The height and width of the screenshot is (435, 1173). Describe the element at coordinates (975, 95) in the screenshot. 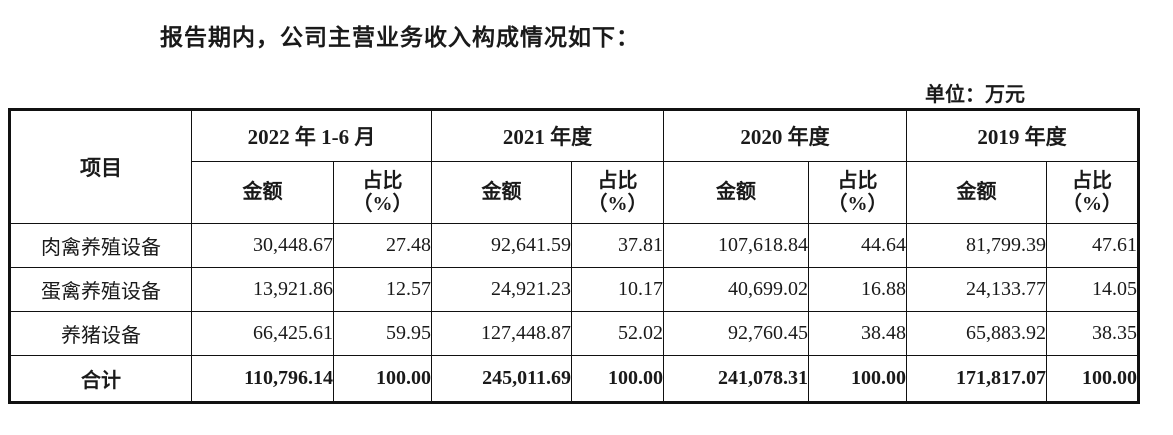

I see `unit-label: 单位：万元` at that location.